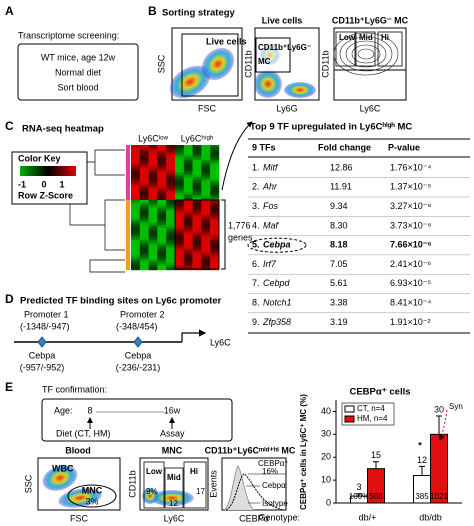 This screenshot has width=474, height=526. What do you see at coordinates (199, 13) in the screenshot?
I see `panel-title: Sorting strategy` at bounding box center [199, 13].